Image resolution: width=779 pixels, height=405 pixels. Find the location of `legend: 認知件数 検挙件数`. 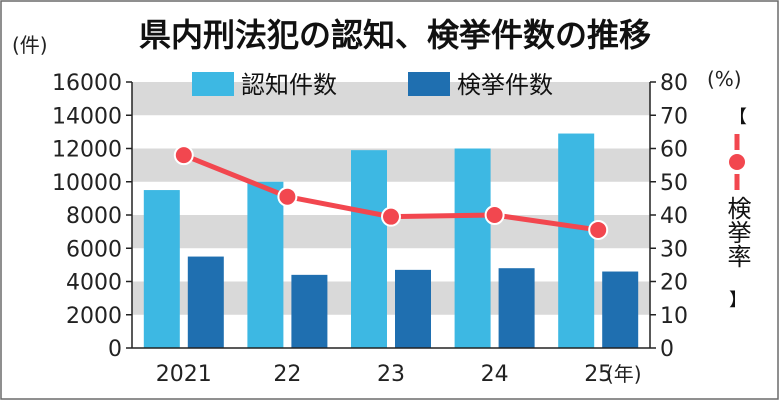

legend: 認知件数 検挙件数 is located at coordinates (372, 85).